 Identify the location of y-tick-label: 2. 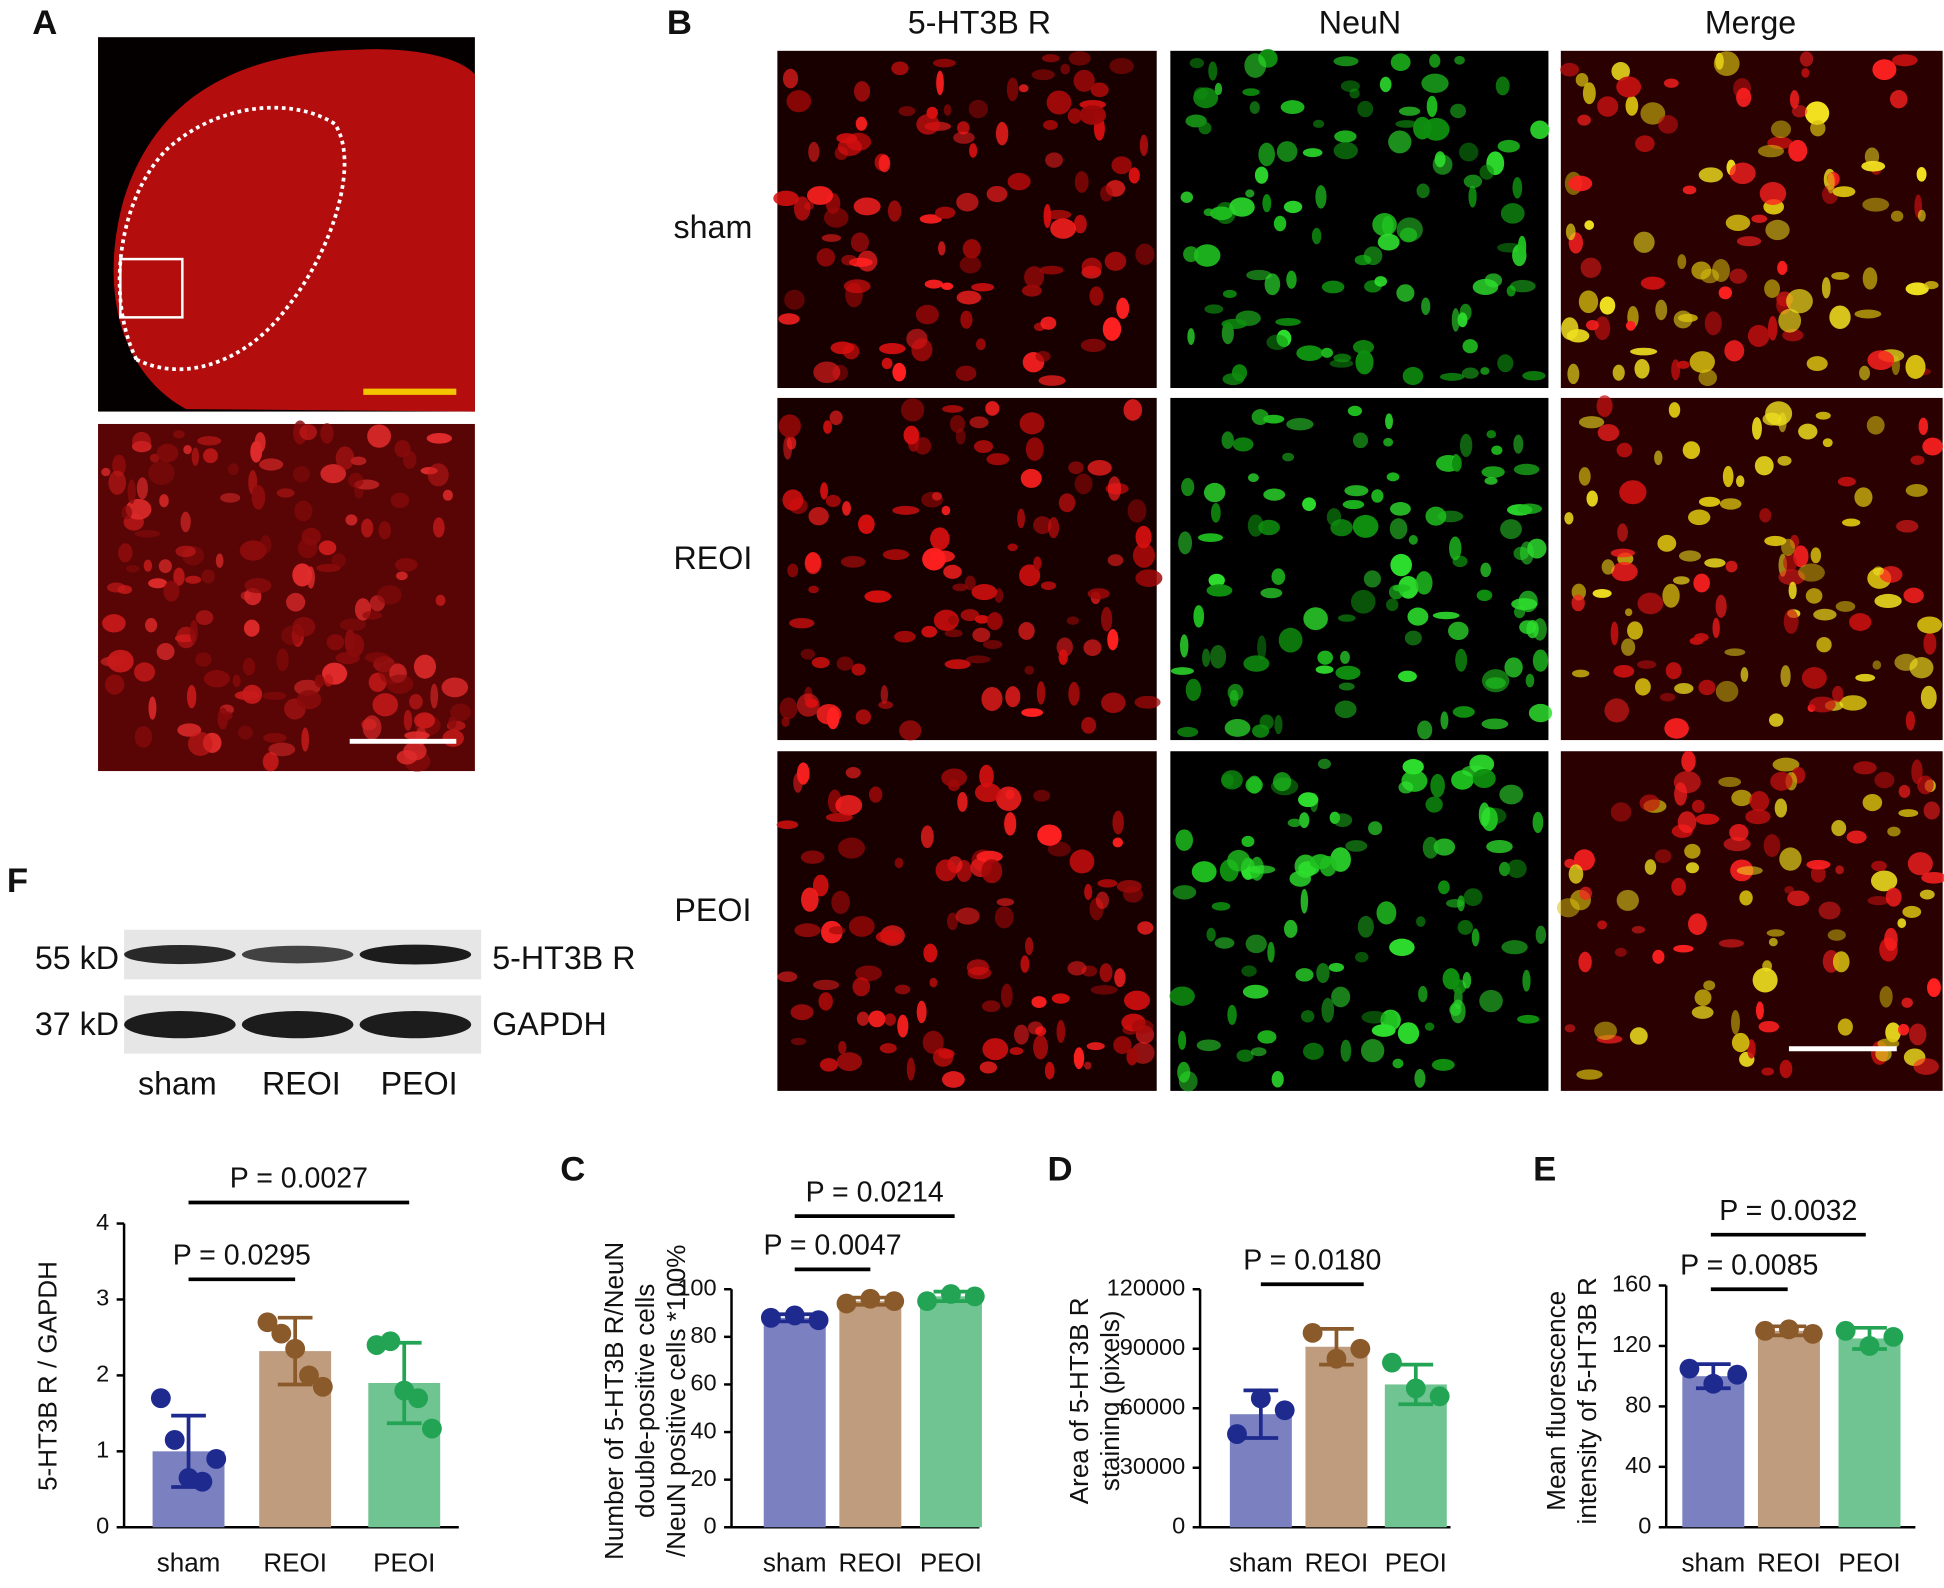
(102, 1374).